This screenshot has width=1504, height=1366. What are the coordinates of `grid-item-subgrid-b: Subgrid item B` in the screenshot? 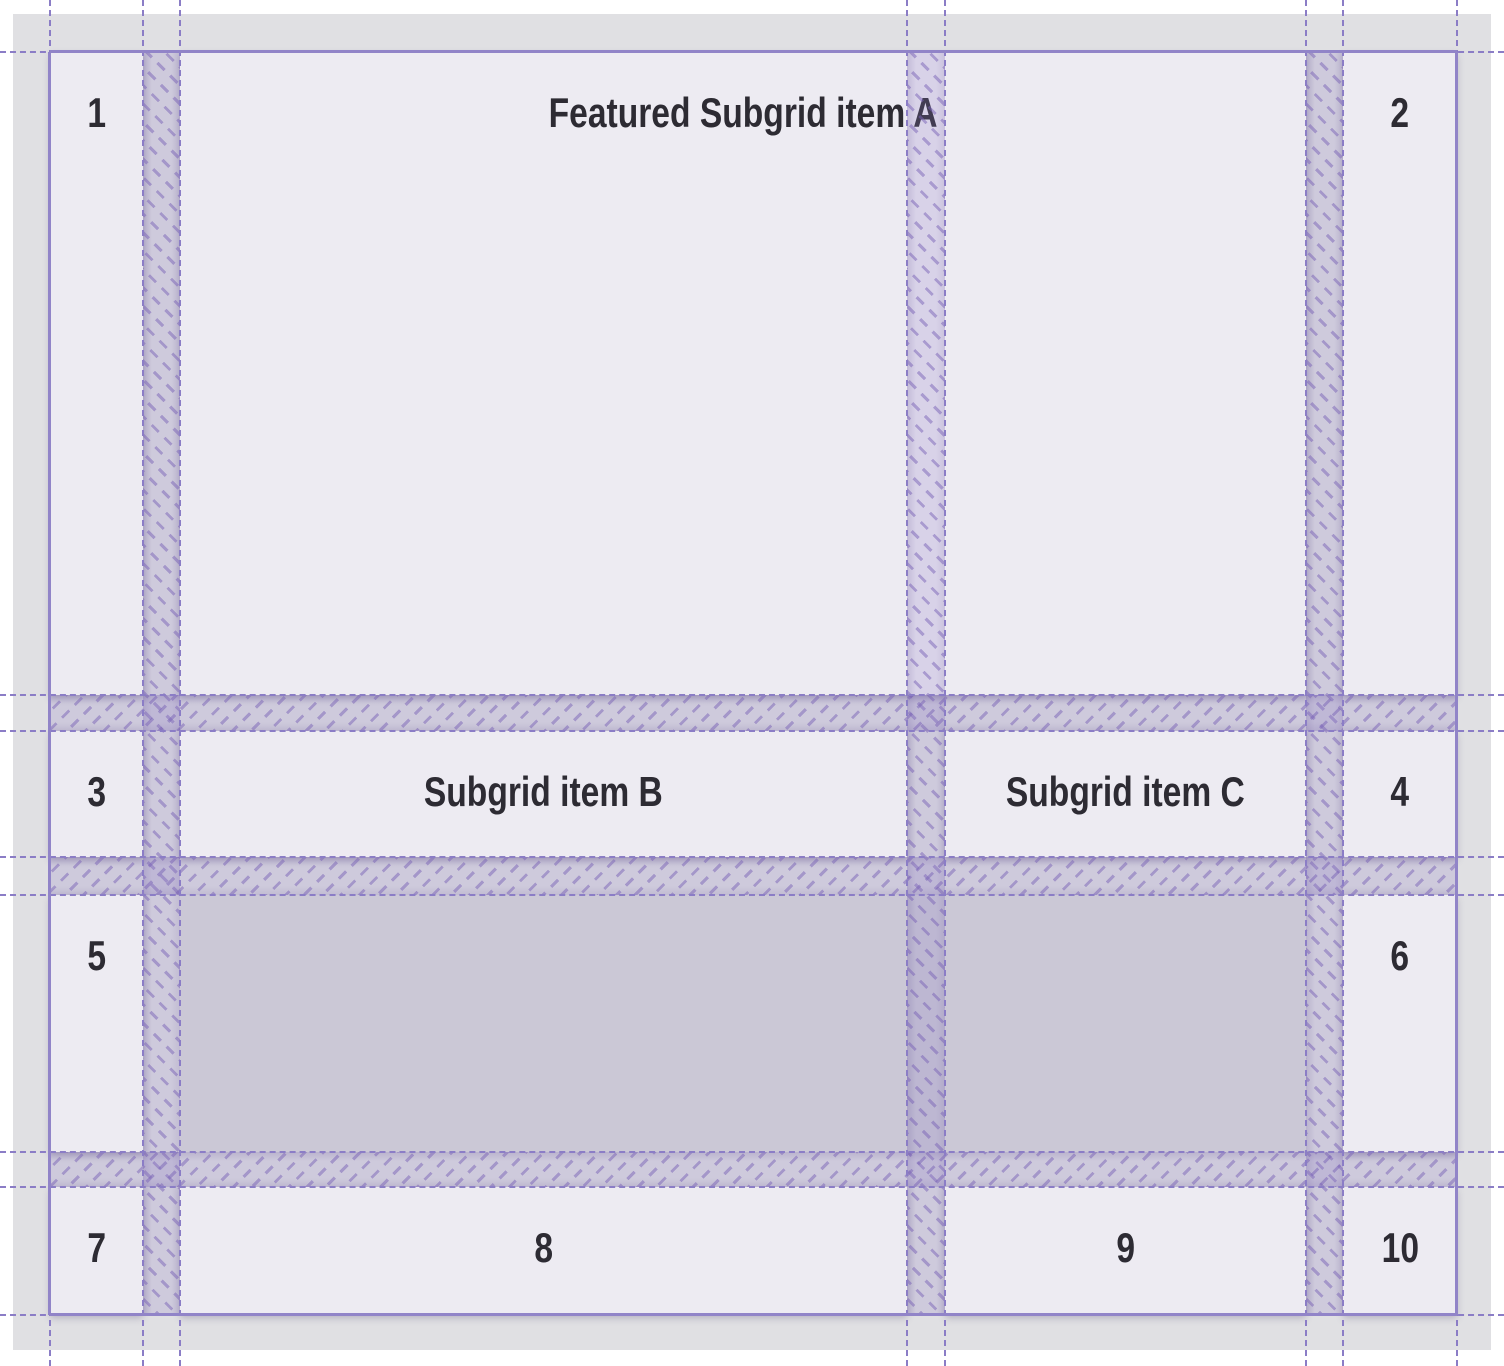 It's located at (543, 794).